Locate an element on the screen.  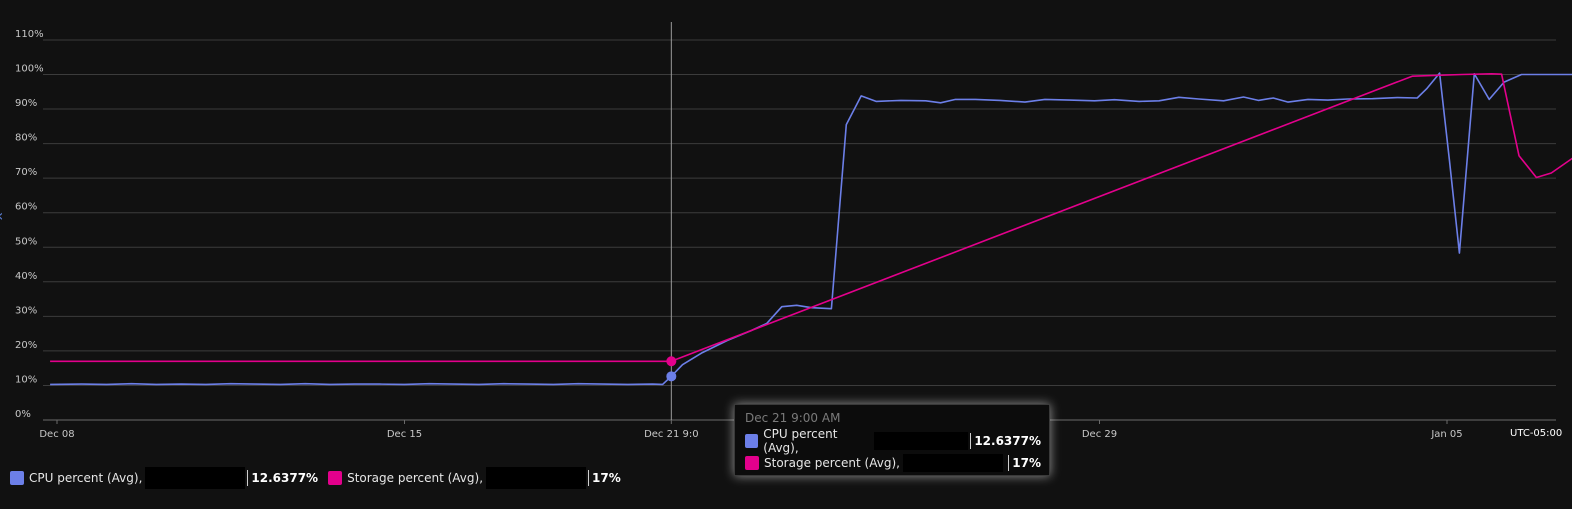
hover-markers is located at coordinates (671, 369).